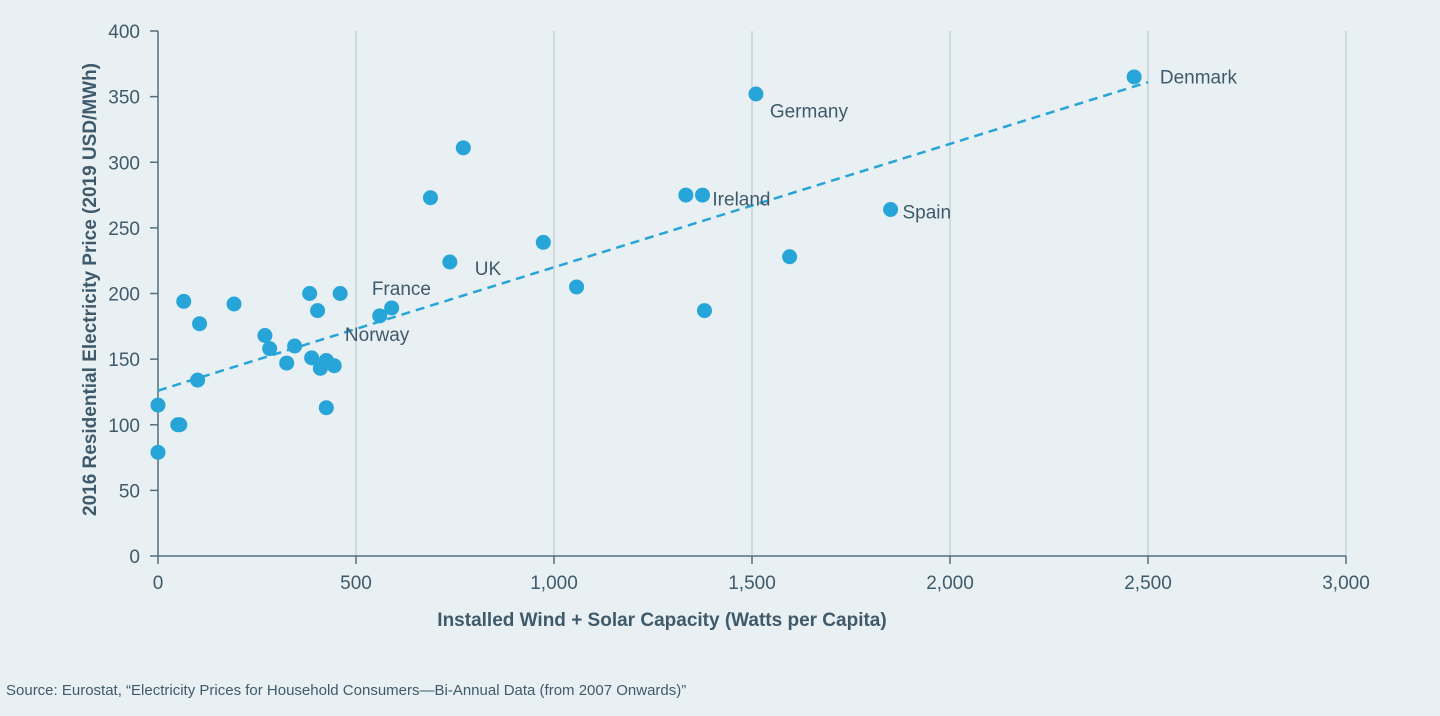 The image size is (1440, 716). Describe the element at coordinates (1346, 583) in the screenshot. I see `x-tick-label: 3,000` at that location.